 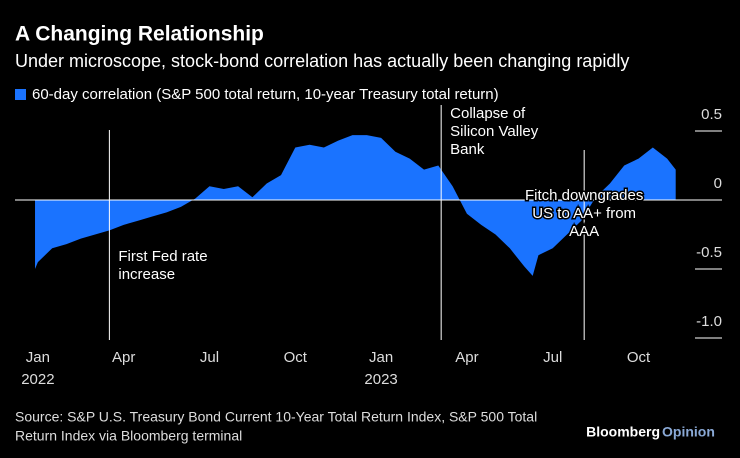 I want to click on brand: Bloomberg, so click(x=623, y=432).